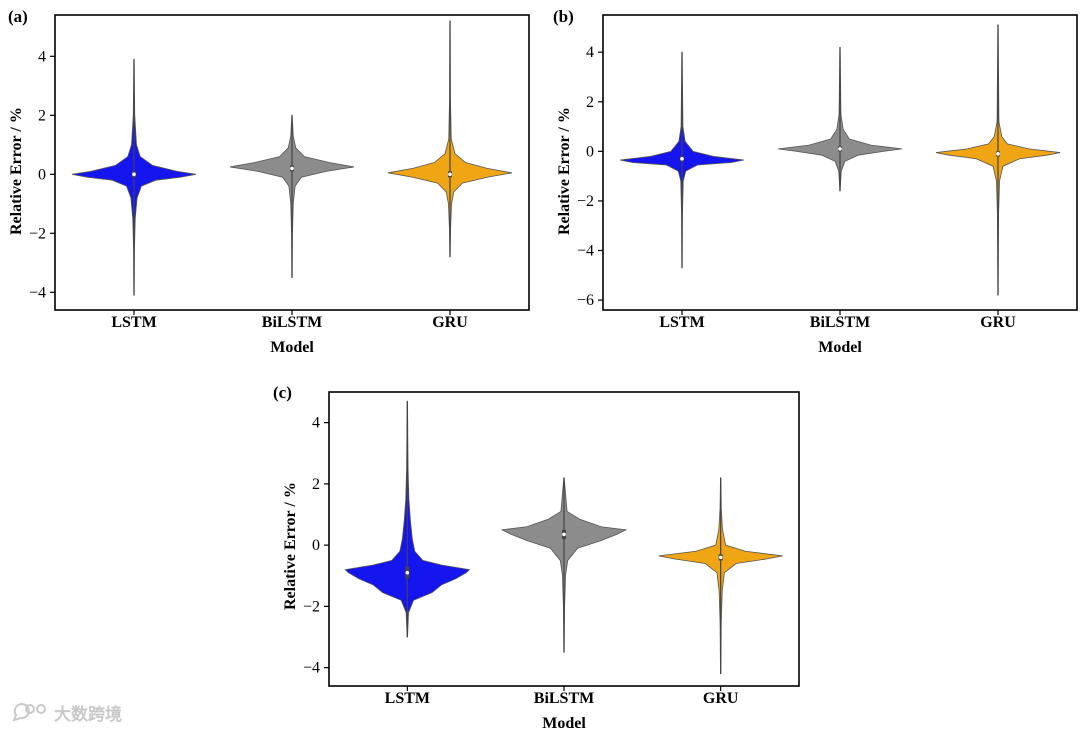 The height and width of the screenshot is (733, 1080). I want to click on watermark: 大数跨境, so click(66, 712).